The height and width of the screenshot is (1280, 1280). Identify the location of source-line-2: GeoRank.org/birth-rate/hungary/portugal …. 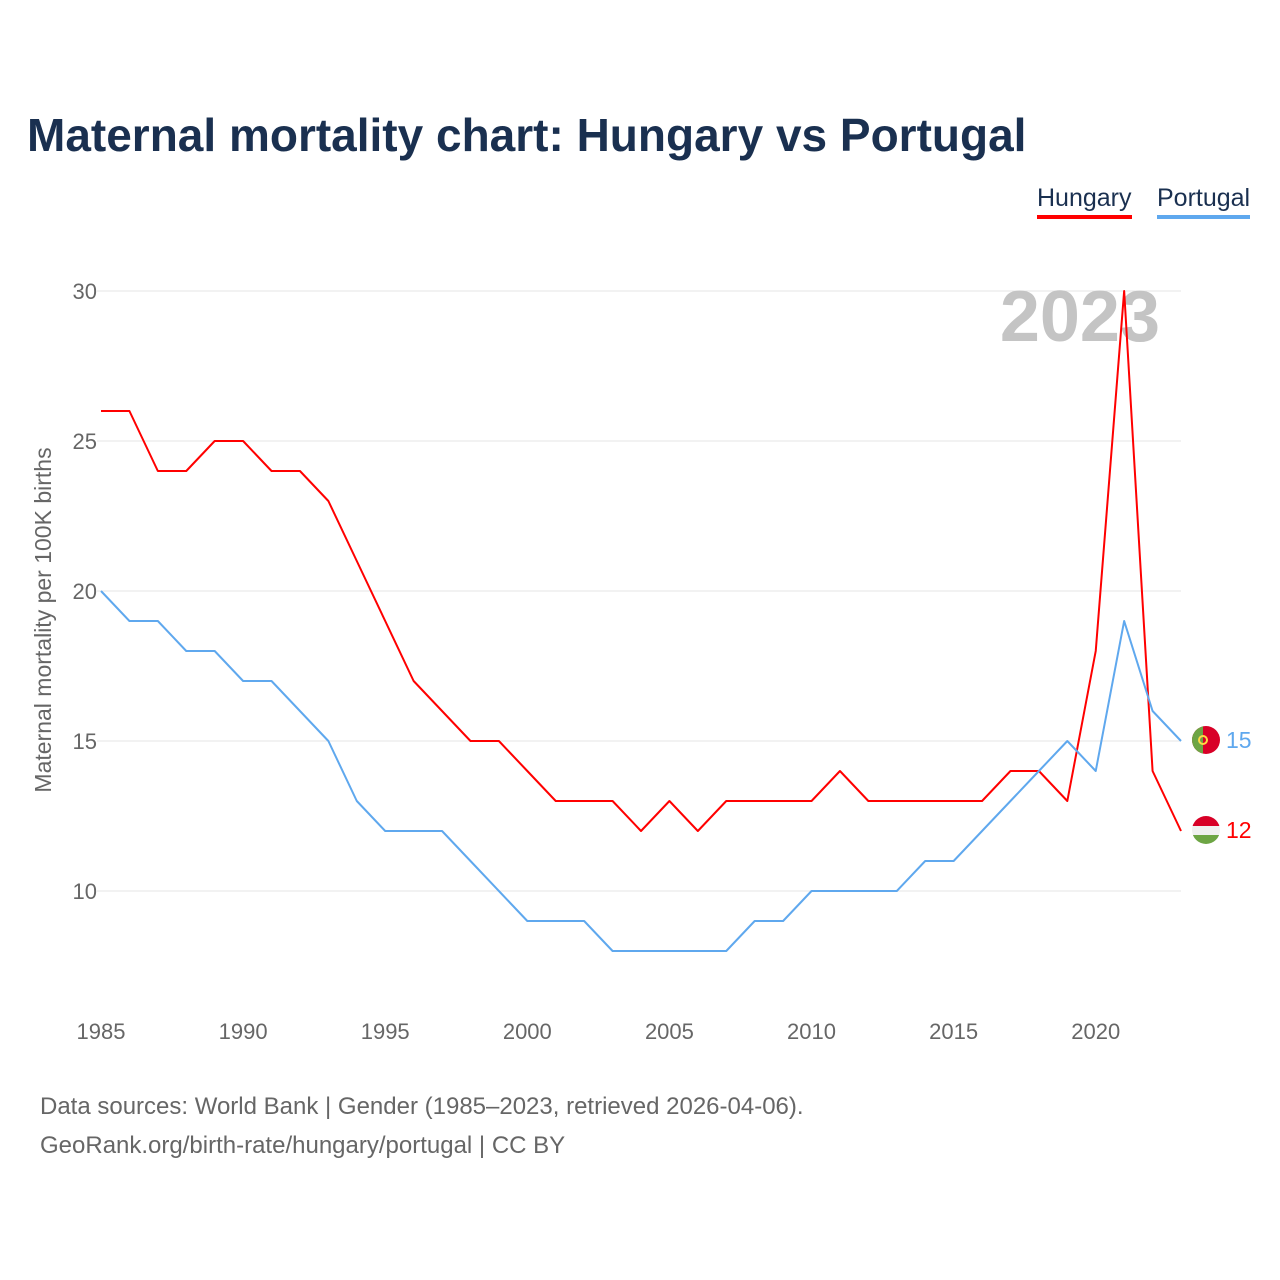
(303, 1145).